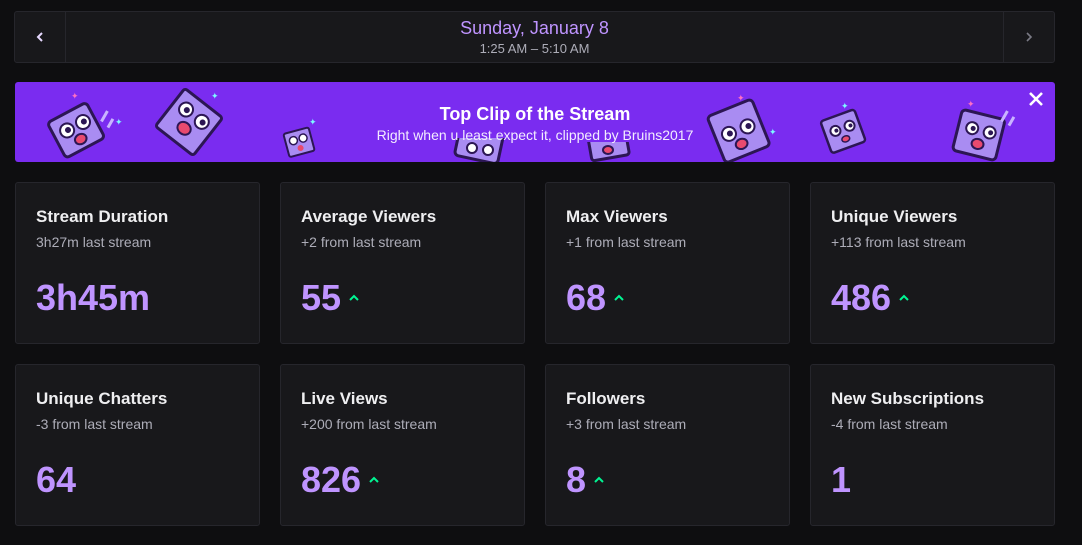 Image resolution: width=1082 pixels, height=545 pixels. What do you see at coordinates (56, 479) in the screenshot?
I see `stat-value: 64` at bounding box center [56, 479].